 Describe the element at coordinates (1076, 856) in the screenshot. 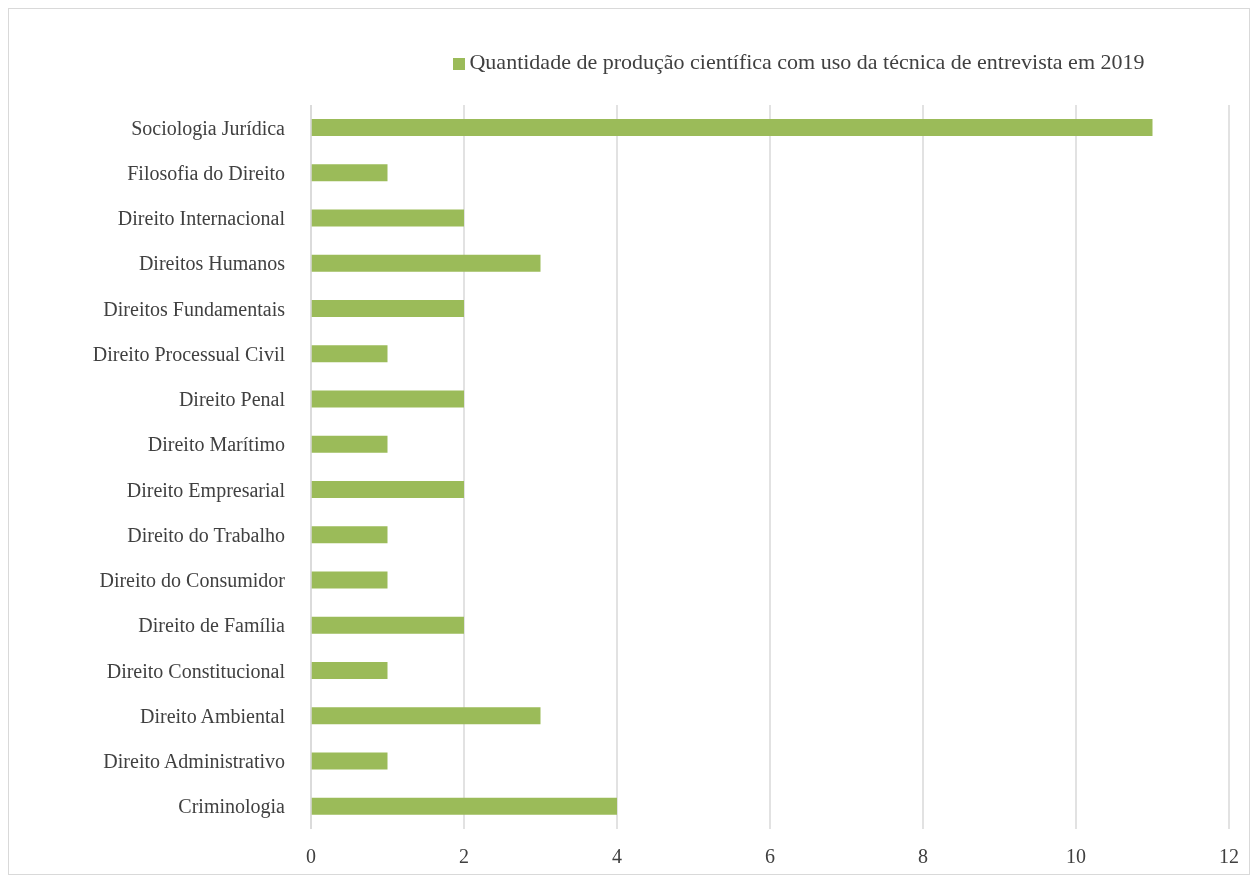

I see `x-tick-label: 10` at that location.